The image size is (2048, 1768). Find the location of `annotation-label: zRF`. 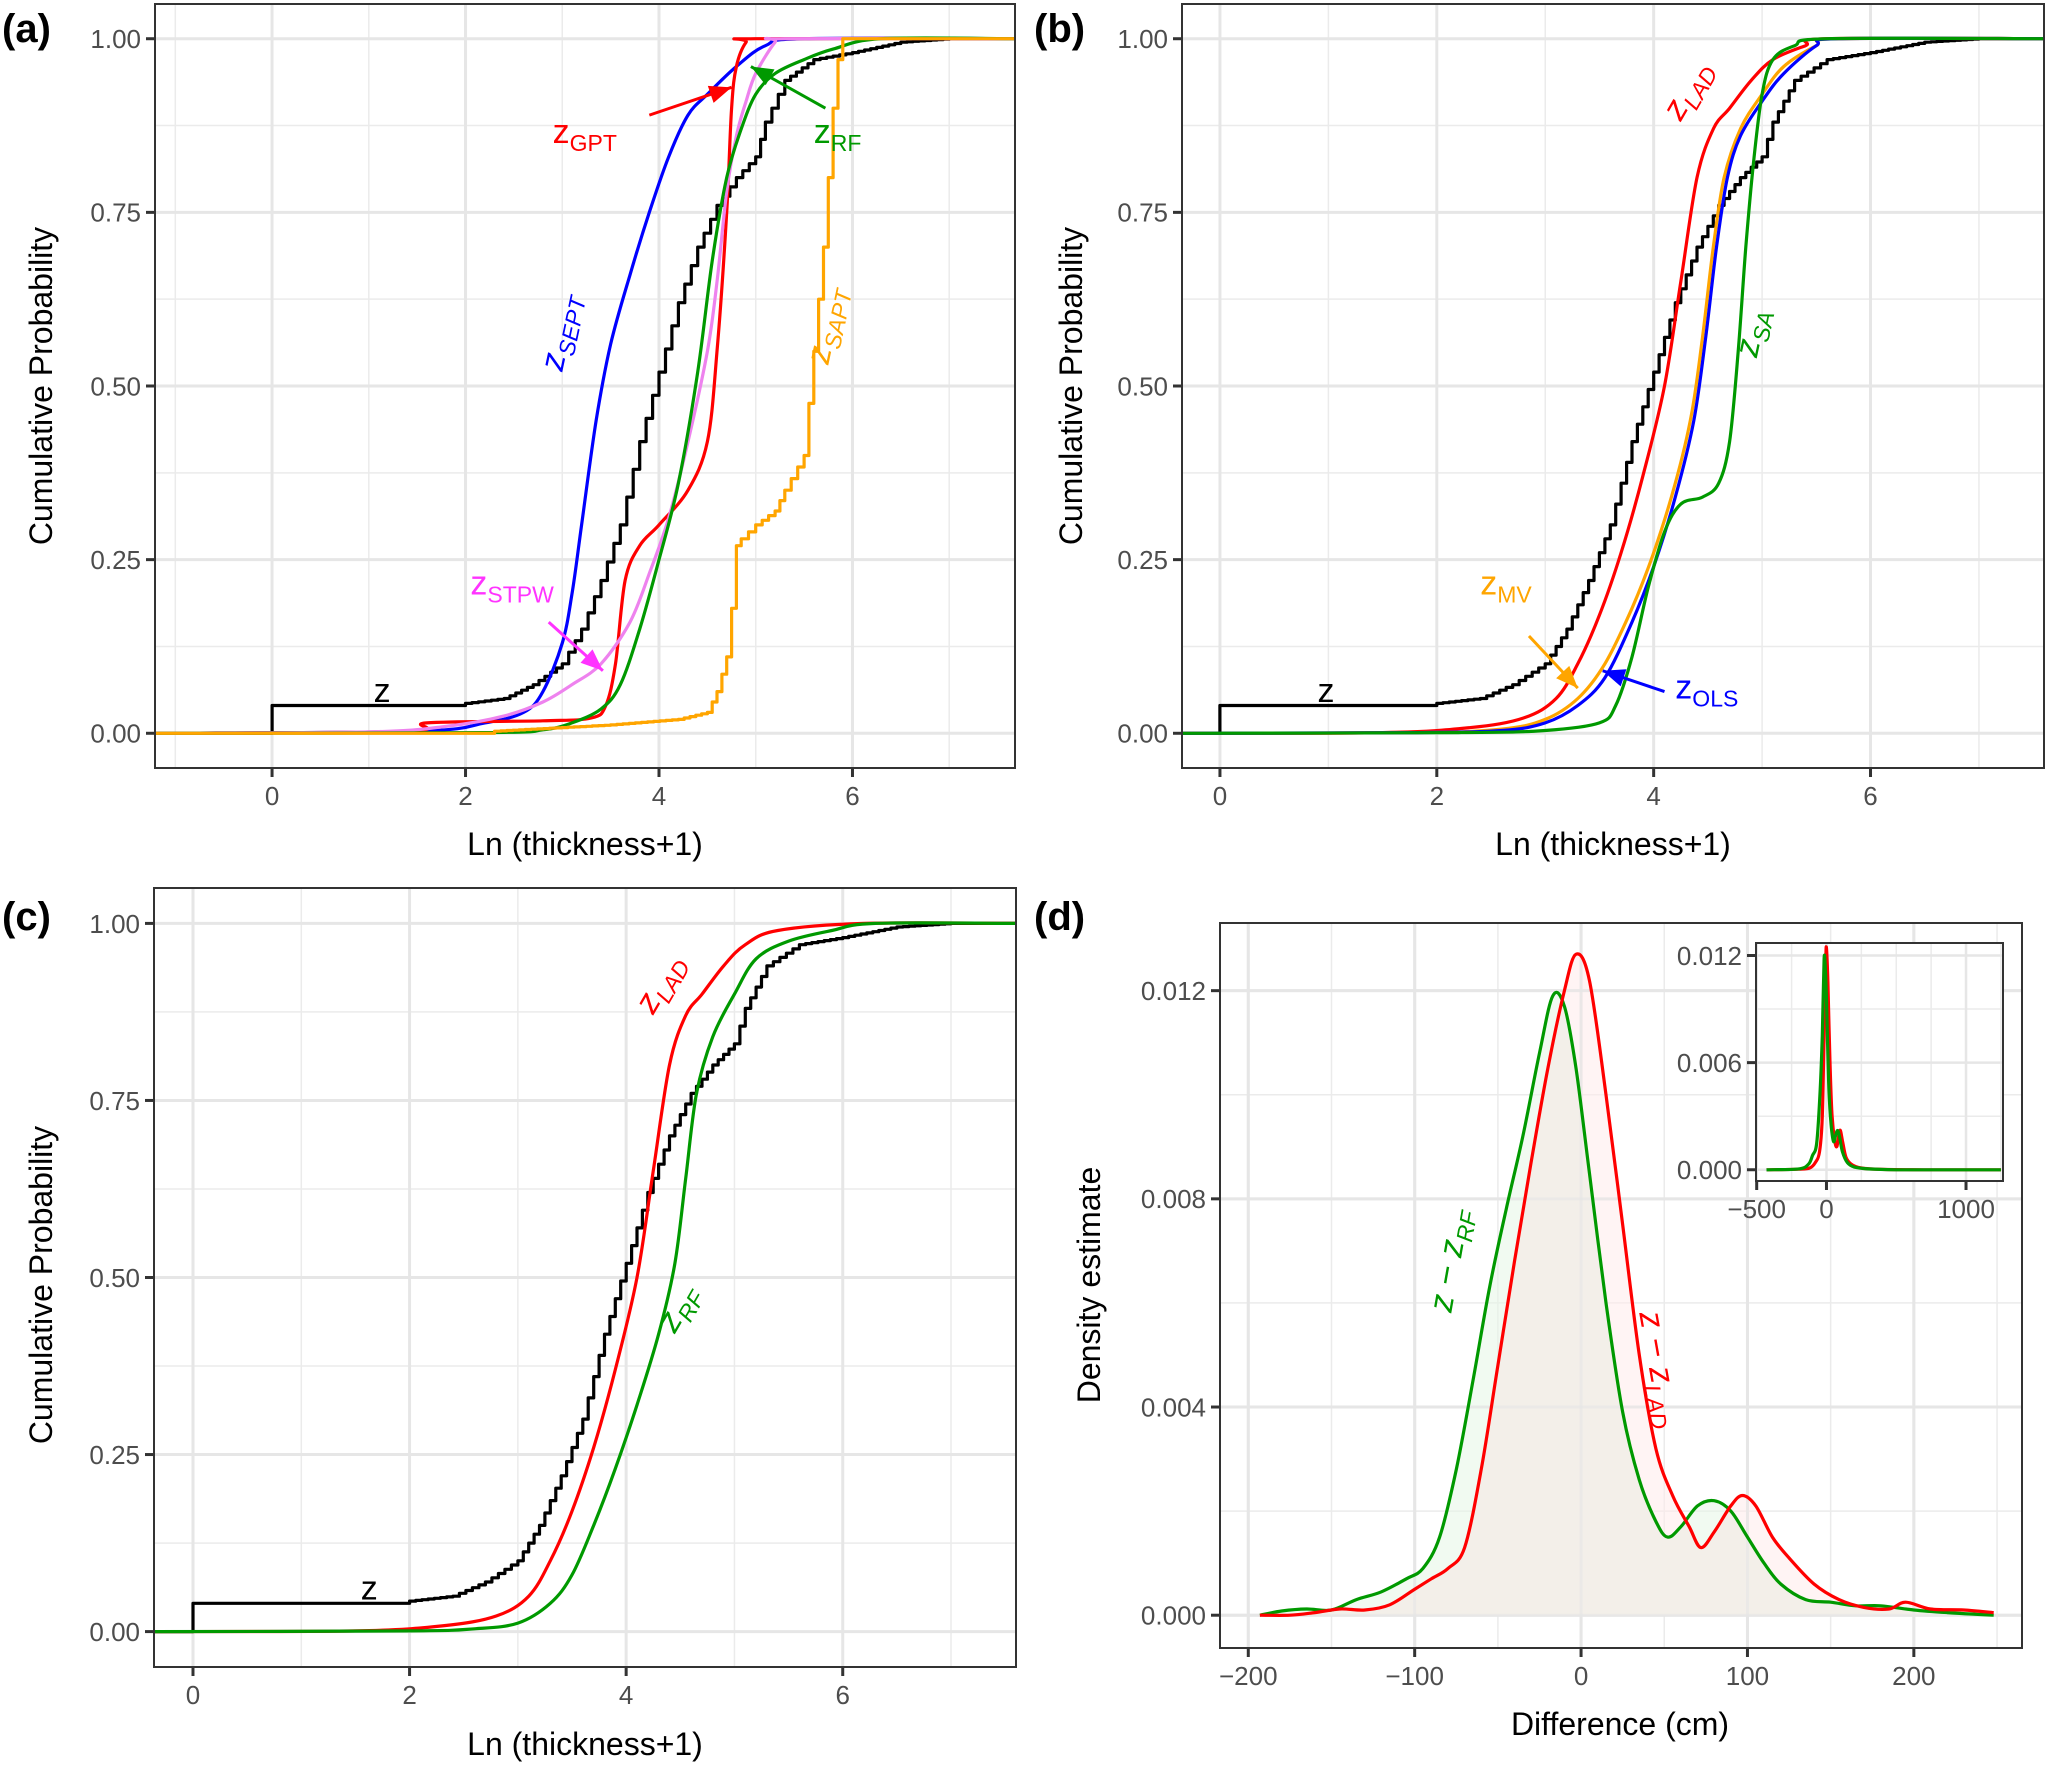

annotation-label: zRF is located at coordinates (838, 134).